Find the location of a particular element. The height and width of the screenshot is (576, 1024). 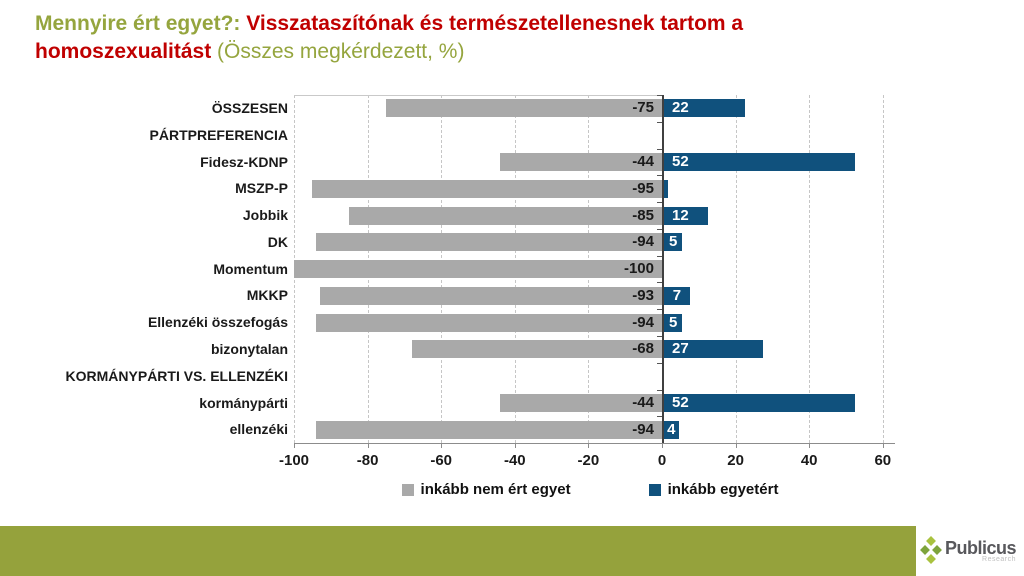

legend-label-agree: inkább egyetért is located at coordinates (723, 489).